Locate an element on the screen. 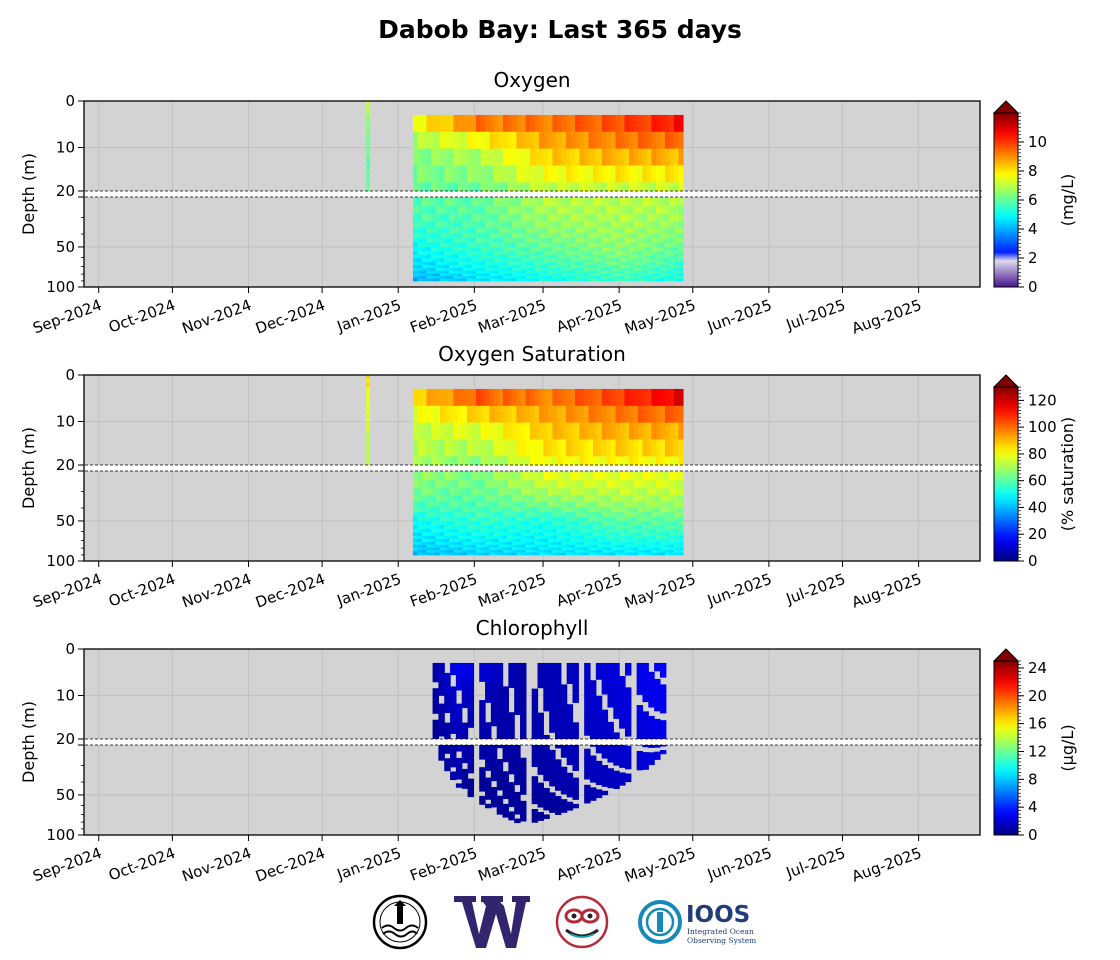 The height and width of the screenshot is (960, 1120). x-tick-label: Jan-2025 is located at coordinates (369, 864).